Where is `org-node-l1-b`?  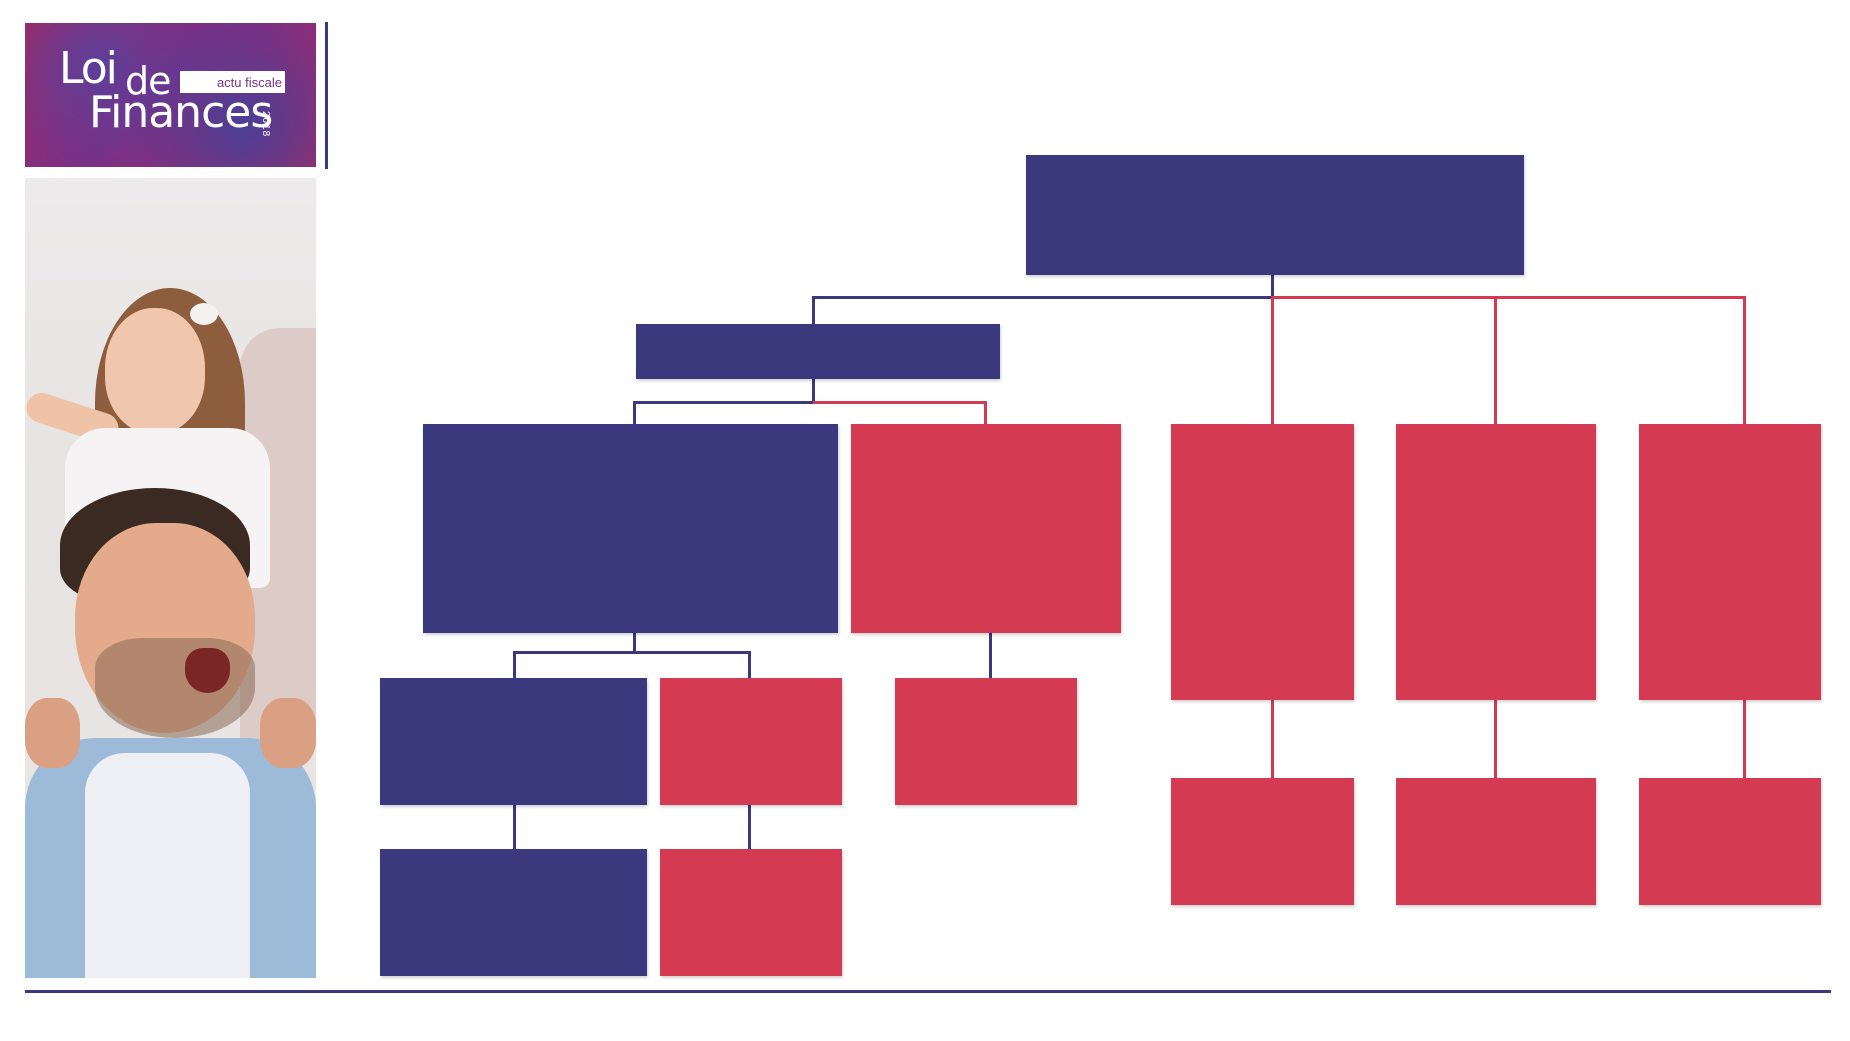
org-node-l1-b is located at coordinates (1262, 562).